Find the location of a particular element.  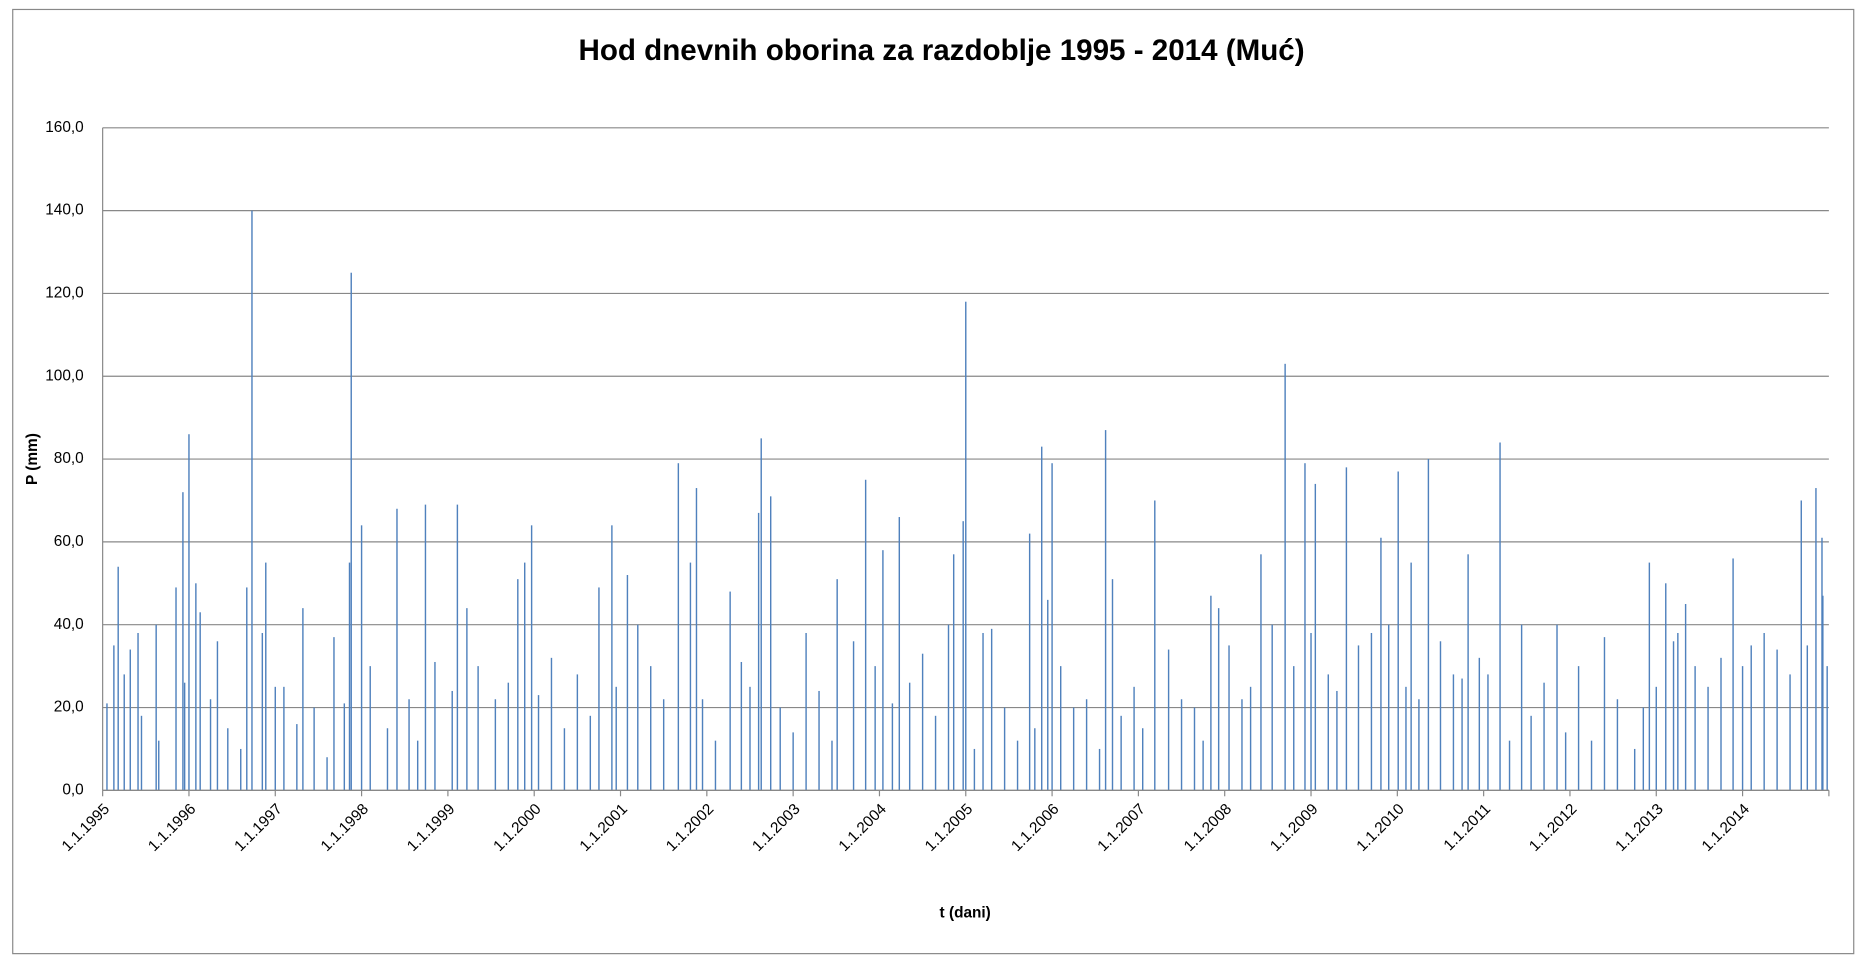

y-tick-label: 80,0 is located at coordinates (69, 458).